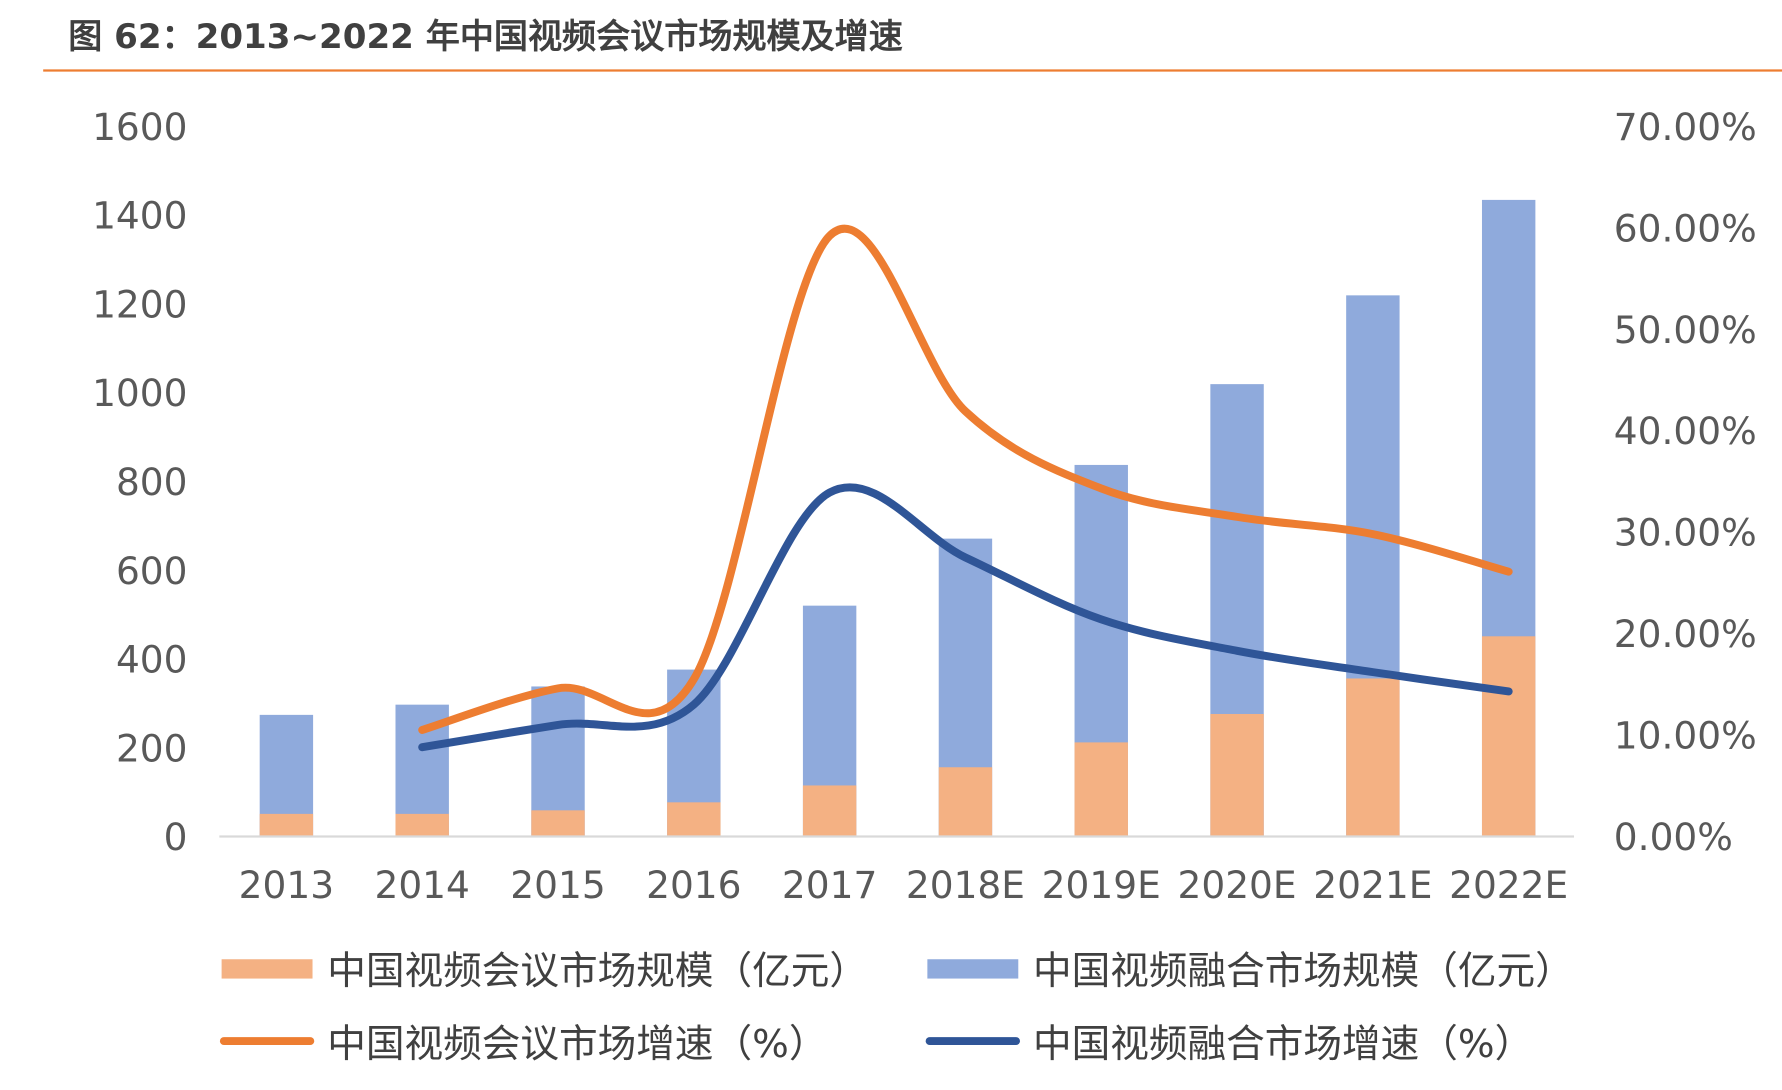 This screenshot has width=1782, height=1090. I want to click on y-right-tick-label: 60.00%, so click(1685, 228).